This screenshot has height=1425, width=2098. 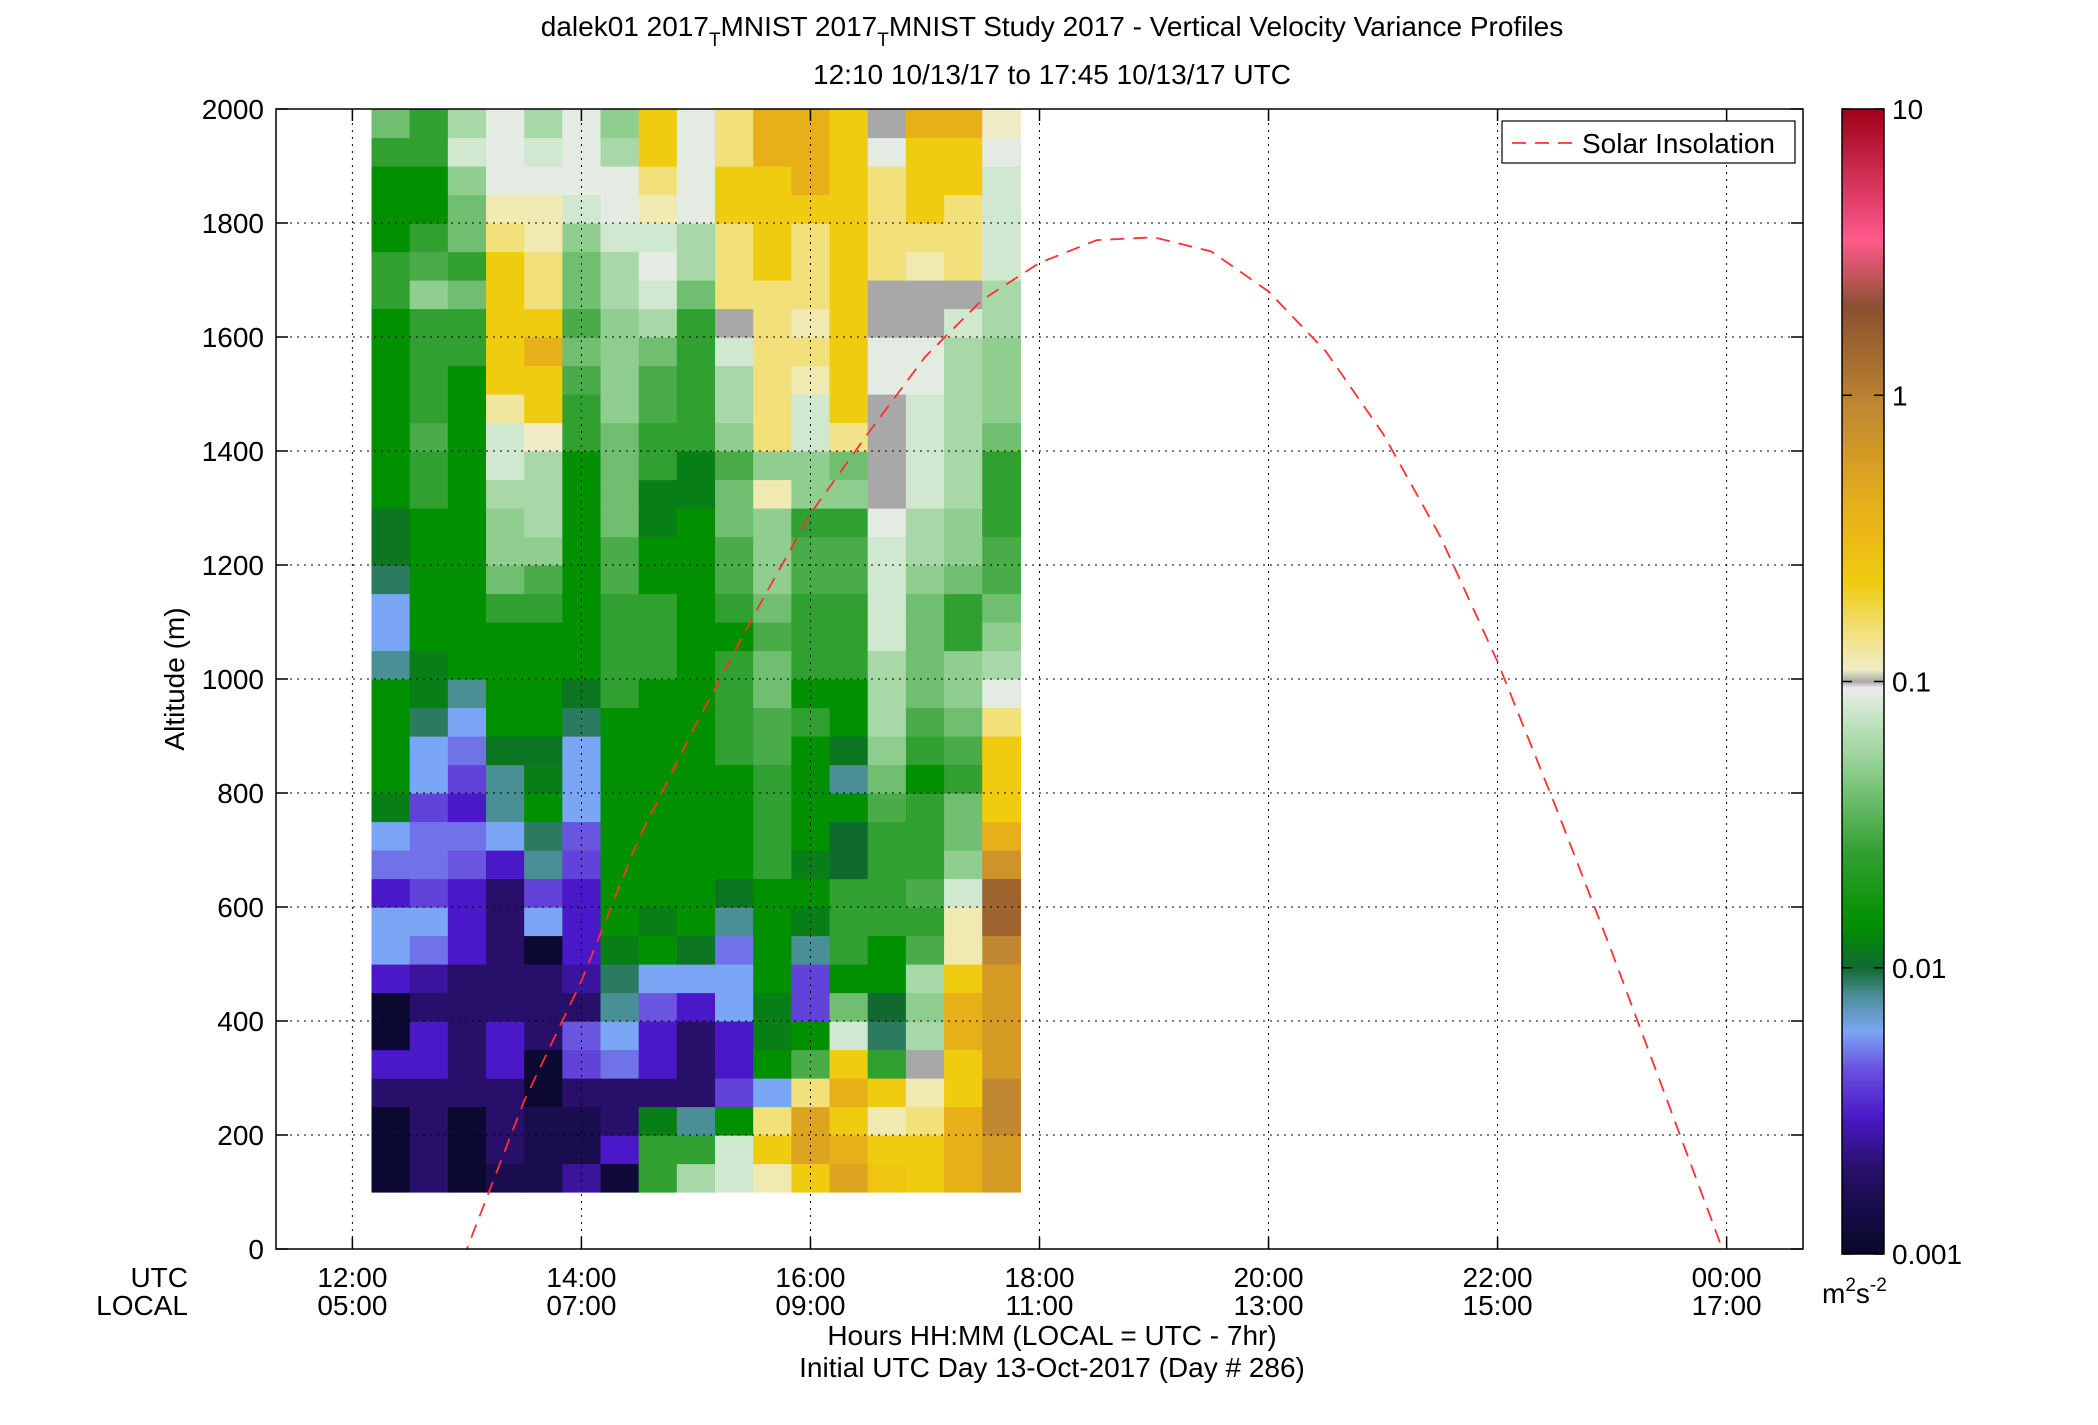 What do you see at coordinates (1268, 1277) in the screenshot?
I see `x-tick-label-utc: 20:00` at bounding box center [1268, 1277].